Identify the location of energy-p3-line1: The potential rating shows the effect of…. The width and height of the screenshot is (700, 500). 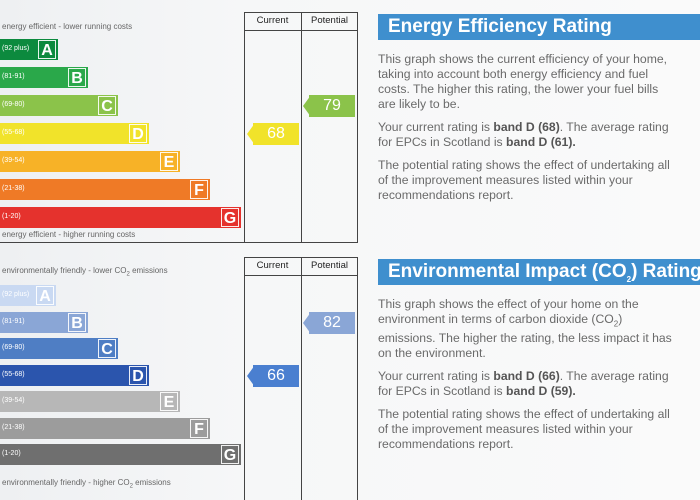
(524, 165).